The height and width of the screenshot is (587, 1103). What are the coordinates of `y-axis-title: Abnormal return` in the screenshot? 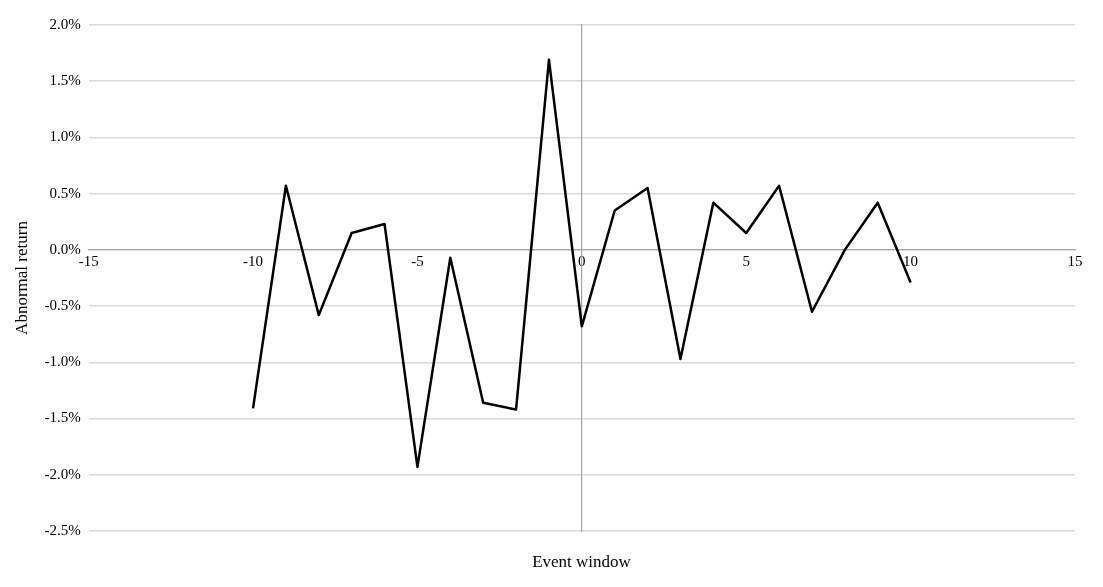 It's located at (21, 277).